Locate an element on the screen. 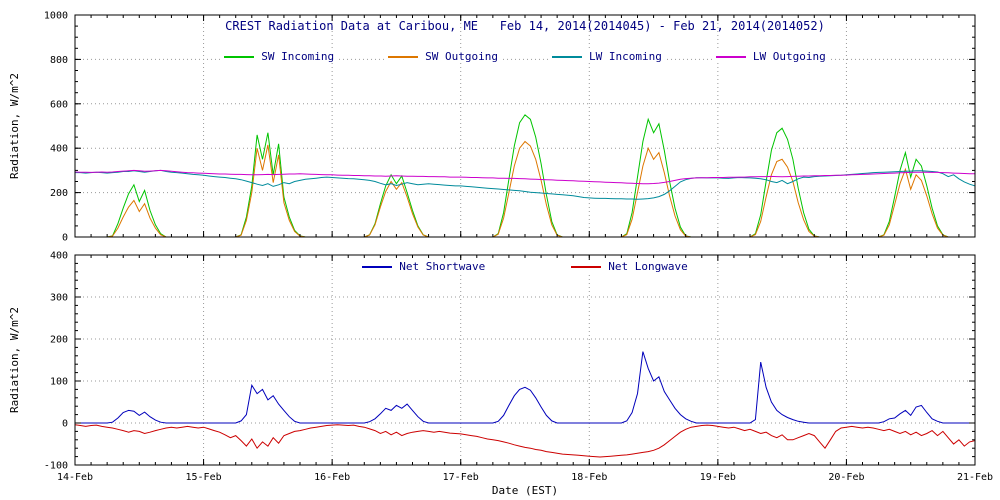 This screenshot has width=1000, height=500. legend-line-sw-outgoing-icon is located at coordinates (403, 56).